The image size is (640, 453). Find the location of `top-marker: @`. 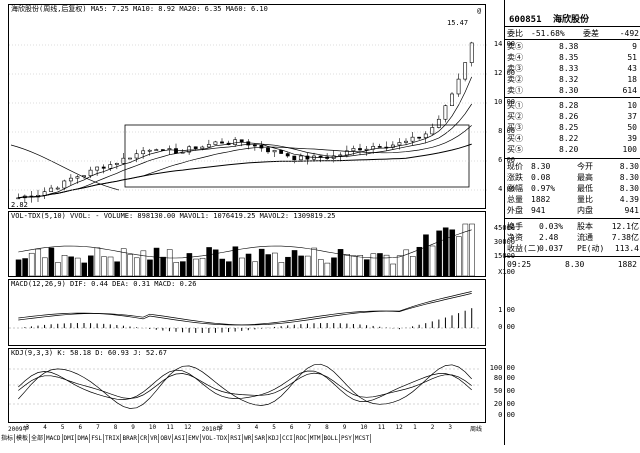

top-marker: @ is located at coordinates (479, 11).